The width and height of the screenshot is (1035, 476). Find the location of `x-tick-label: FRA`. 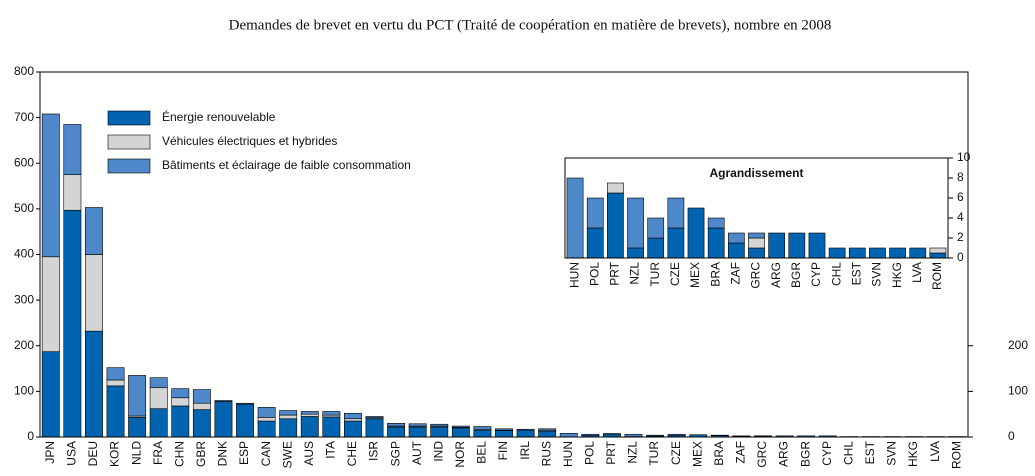

x-tick-label: FRA is located at coordinates (158, 453).